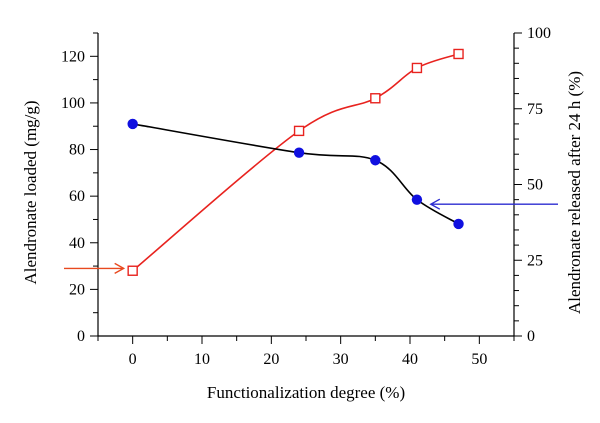  Describe the element at coordinates (81, 336) in the screenshot. I see `y-left-tick-label: 0` at that location.